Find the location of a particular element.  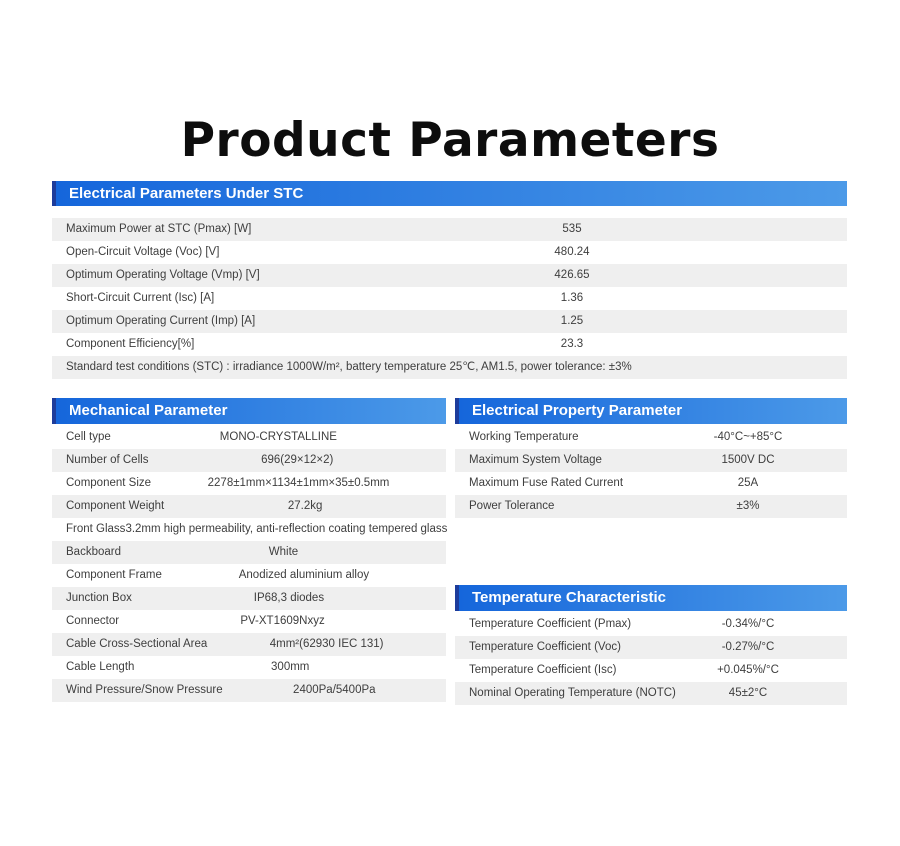

row-label: Connector is located at coordinates (93, 621).